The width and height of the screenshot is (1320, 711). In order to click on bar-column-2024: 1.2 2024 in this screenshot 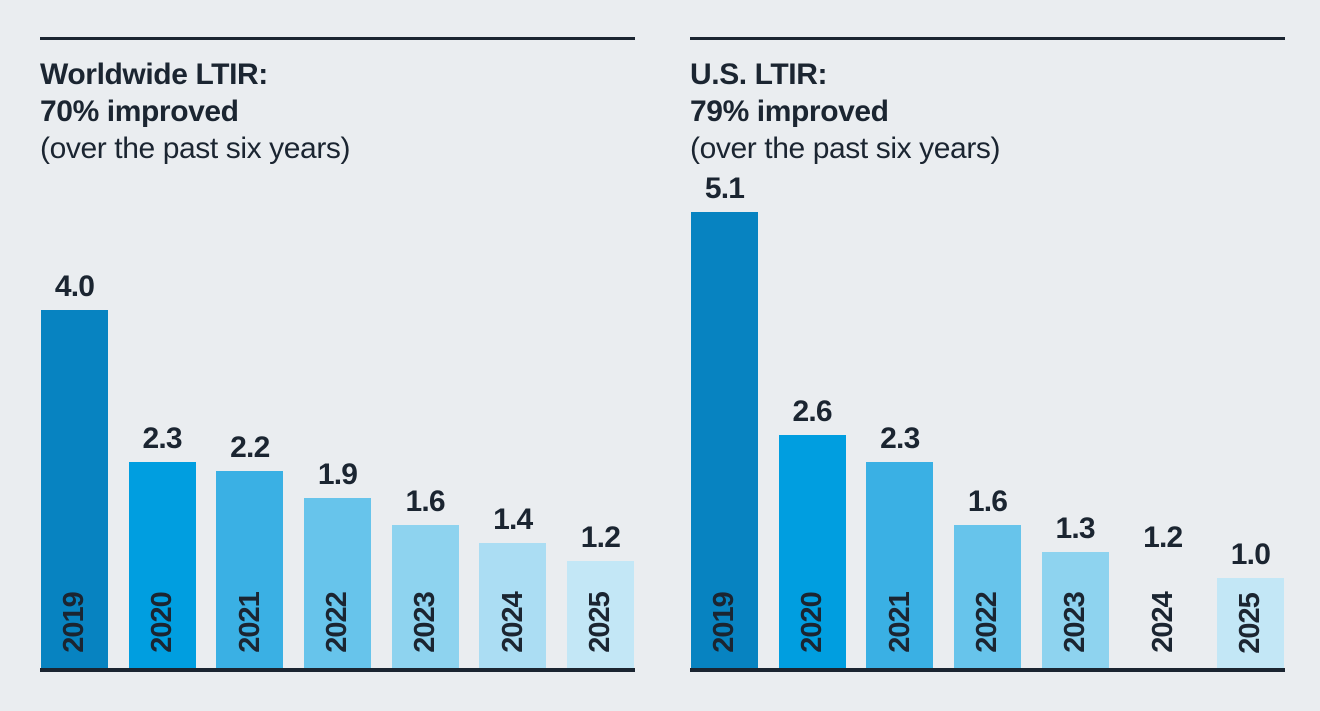, I will do `click(1162, 594)`.